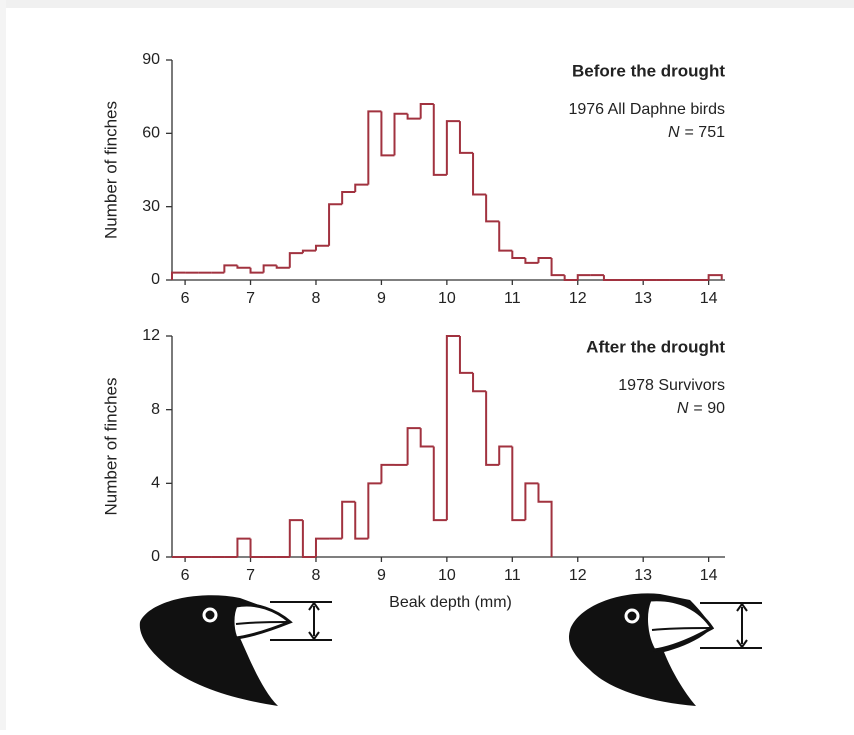 Image resolution: width=854 pixels, height=735 pixels. I want to click on n-value: = 751, so click(705, 132).